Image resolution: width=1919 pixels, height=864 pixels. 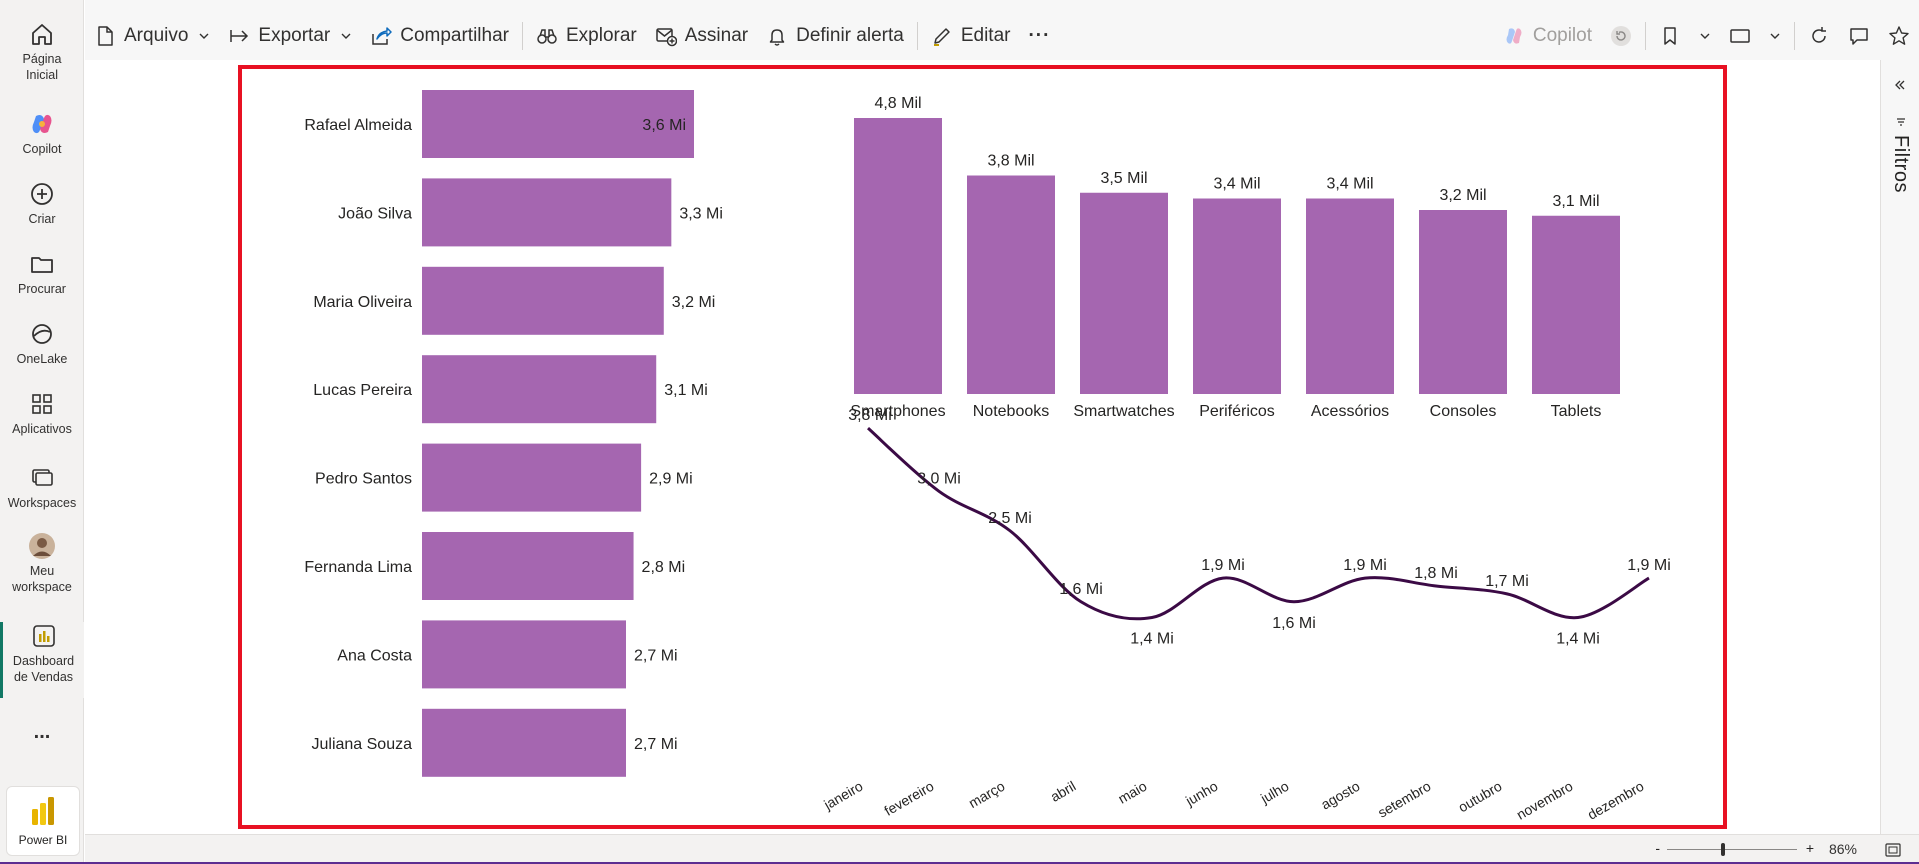 What do you see at coordinates (1152, 639) in the screenshot?
I see `month-data-label: 1,4 Mi` at bounding box center [1152, 639].